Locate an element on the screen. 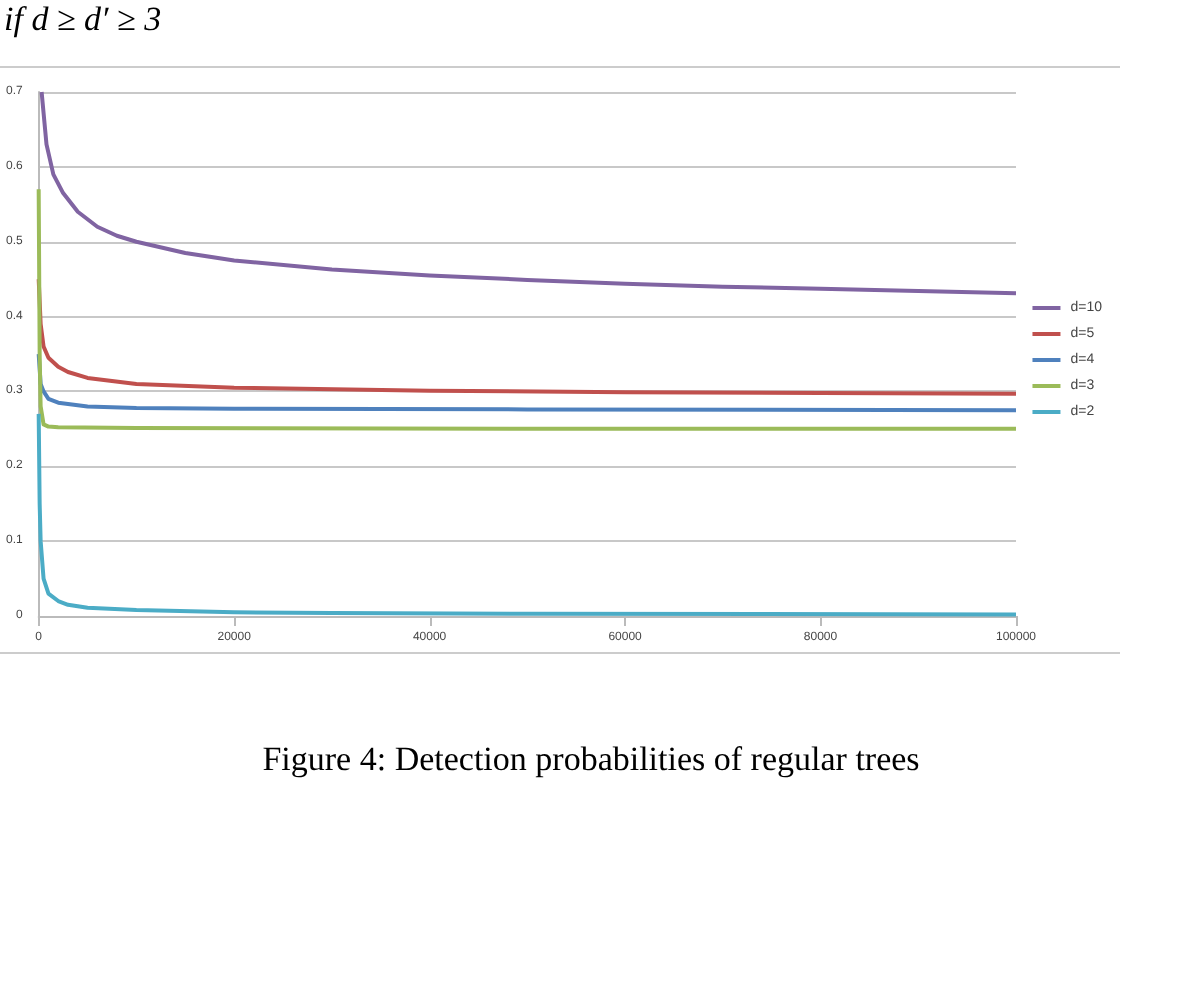  text: if d ≥ d′ ≥ 3 is located at coordinates (83, 20).